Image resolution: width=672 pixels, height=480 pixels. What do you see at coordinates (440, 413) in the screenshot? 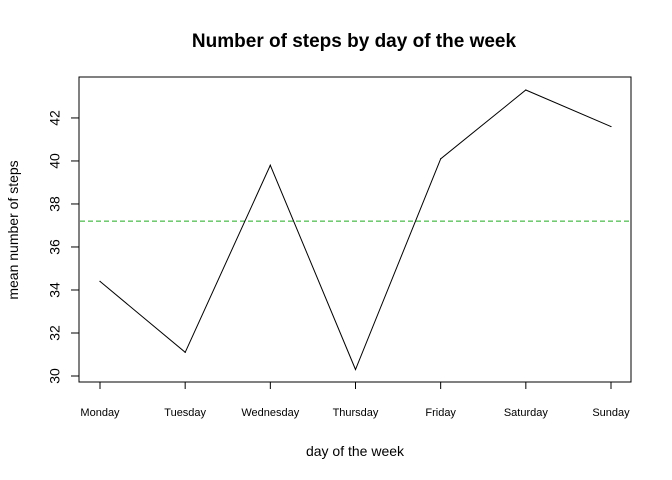
I see `x-tick-label: Friday` at bounding box center [440, 413].